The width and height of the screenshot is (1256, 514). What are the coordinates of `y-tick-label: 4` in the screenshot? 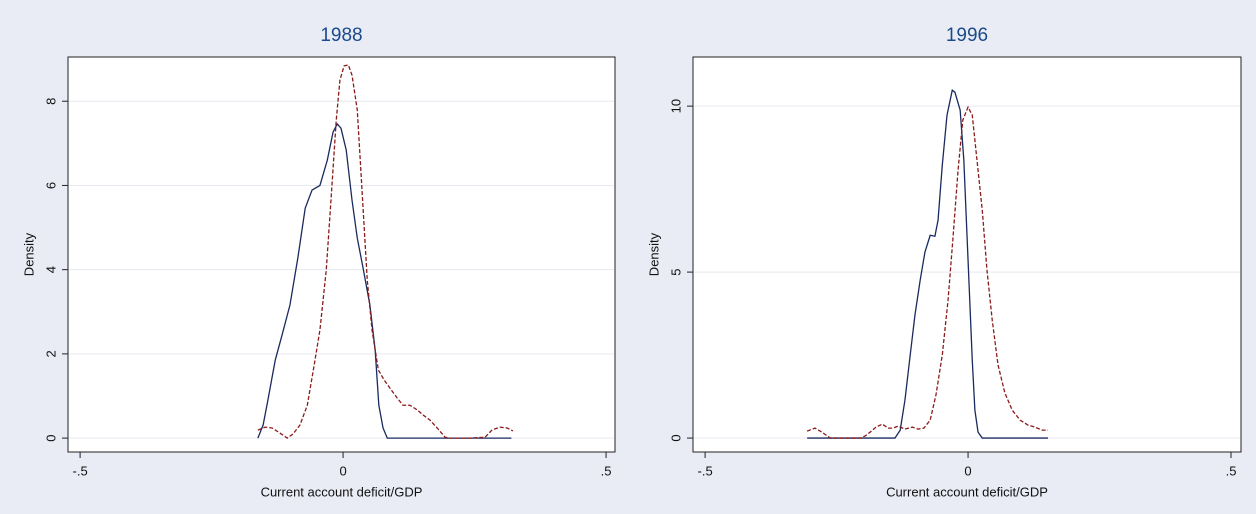 It's located at (50, 269).